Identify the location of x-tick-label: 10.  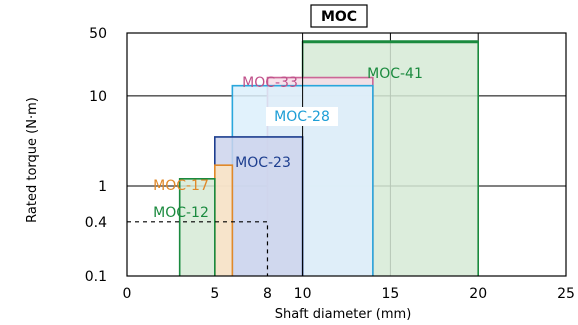
(303, 294).